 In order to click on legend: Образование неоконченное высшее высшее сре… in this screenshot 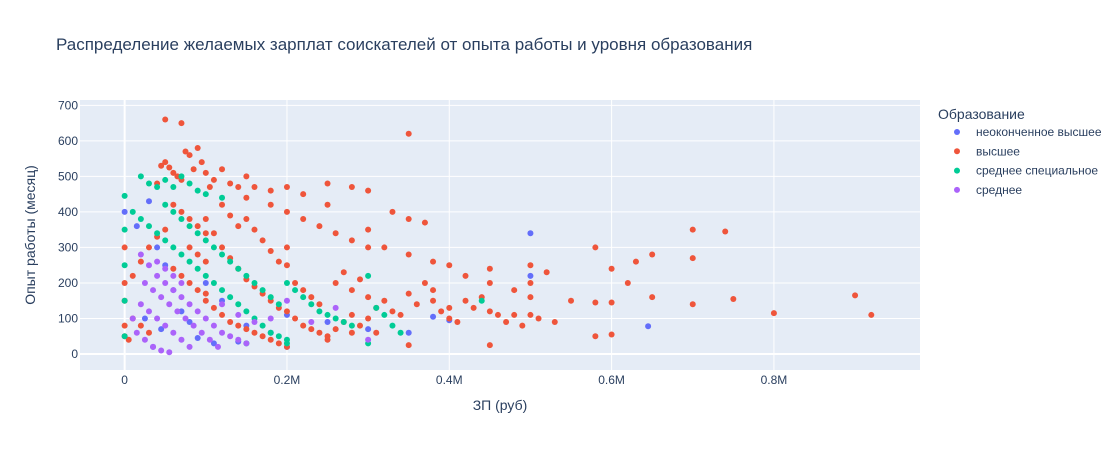, I will do `click(1020, 151)`.